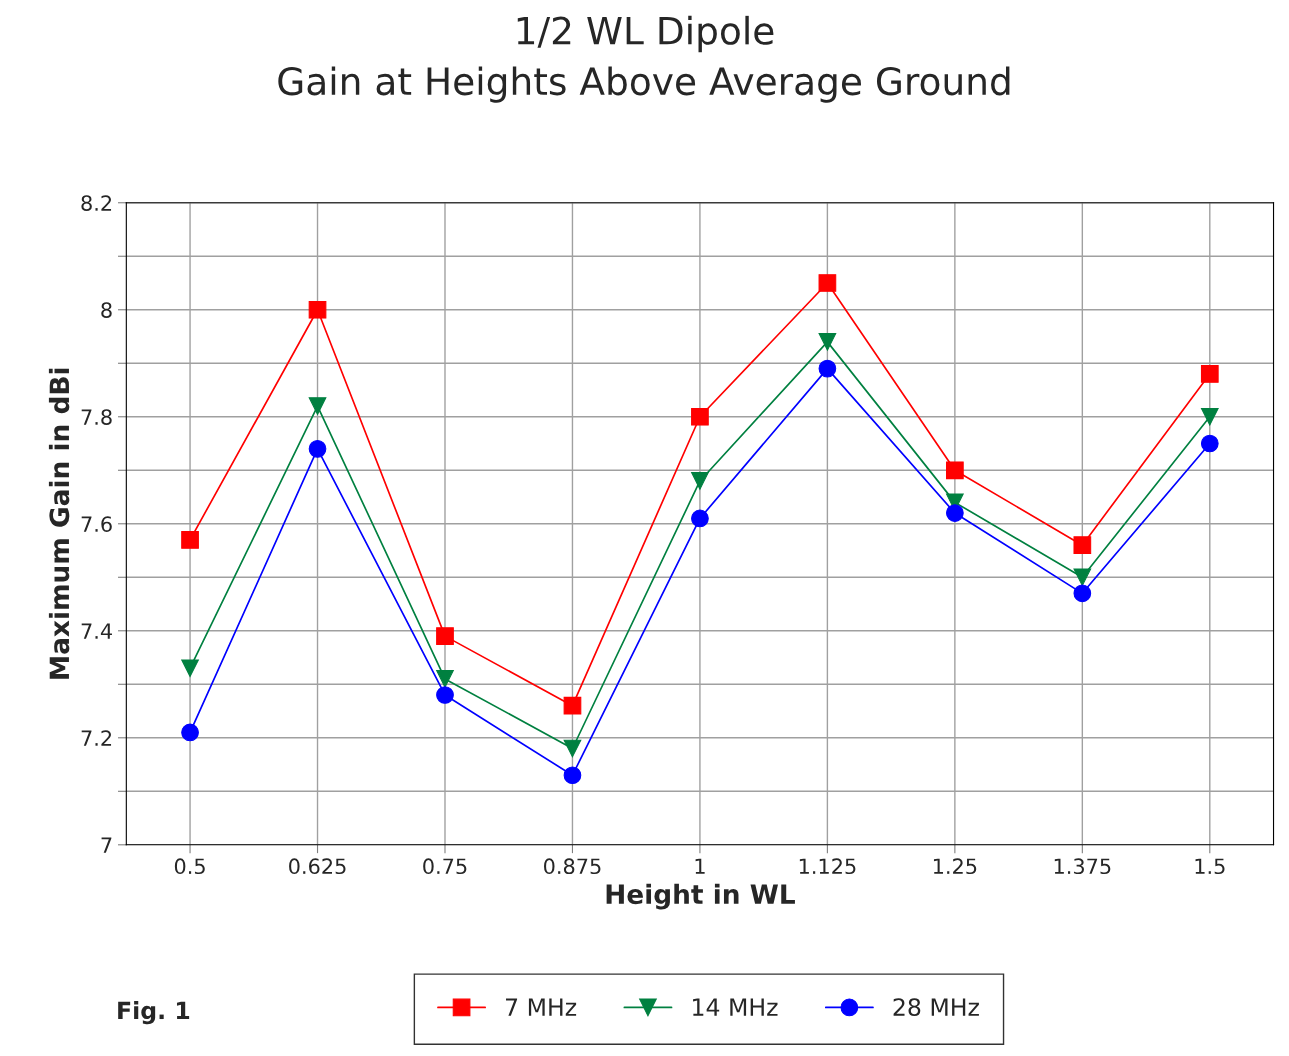  Describe the element at coordinates (541, 1007) in the screenshot. I see `legend-label: 7 MHz` at that location.